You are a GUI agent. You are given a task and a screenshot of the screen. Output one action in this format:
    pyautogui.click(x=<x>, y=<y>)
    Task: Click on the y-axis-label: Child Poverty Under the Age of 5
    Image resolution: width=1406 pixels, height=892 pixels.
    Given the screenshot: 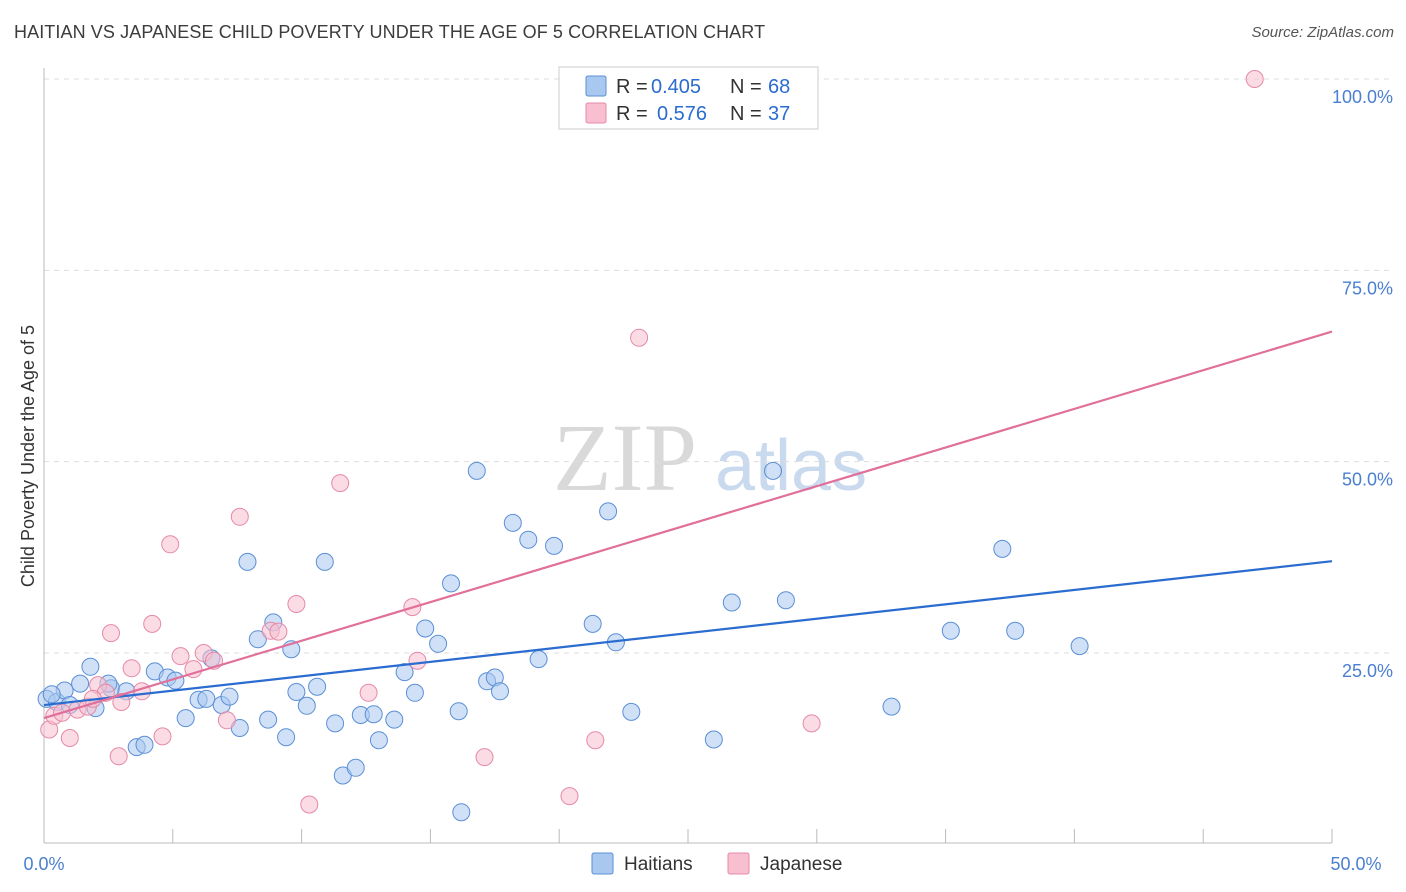 What is the action you would take?
    pyautogui.click(x=28, y=456)
    